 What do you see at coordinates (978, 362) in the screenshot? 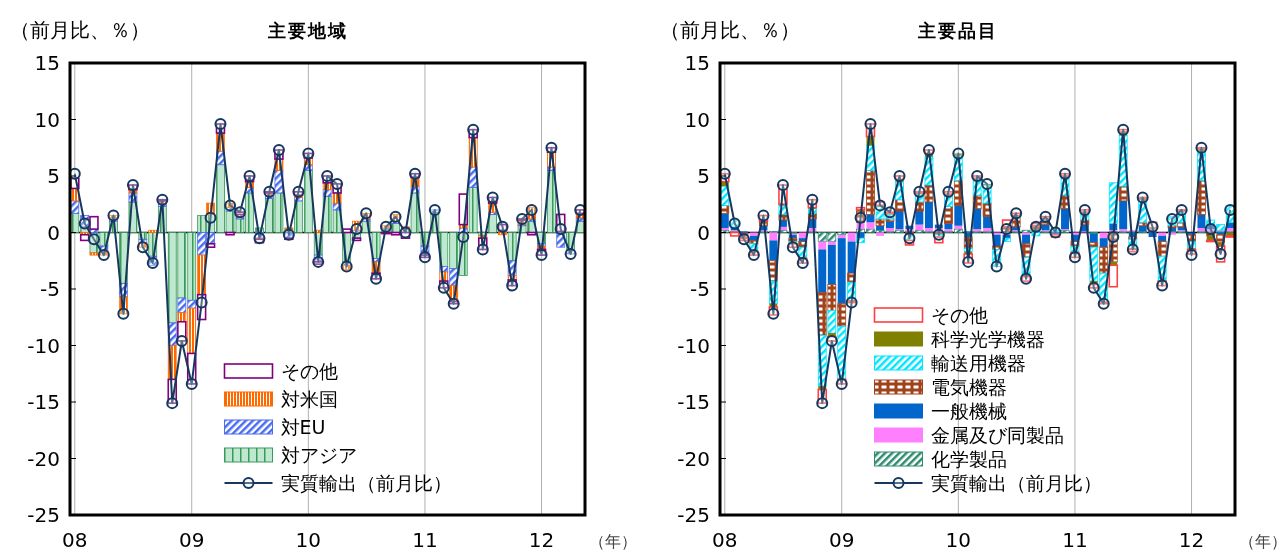
I see `legend-label: 輸送用機器` at bounding box center [978, 362].